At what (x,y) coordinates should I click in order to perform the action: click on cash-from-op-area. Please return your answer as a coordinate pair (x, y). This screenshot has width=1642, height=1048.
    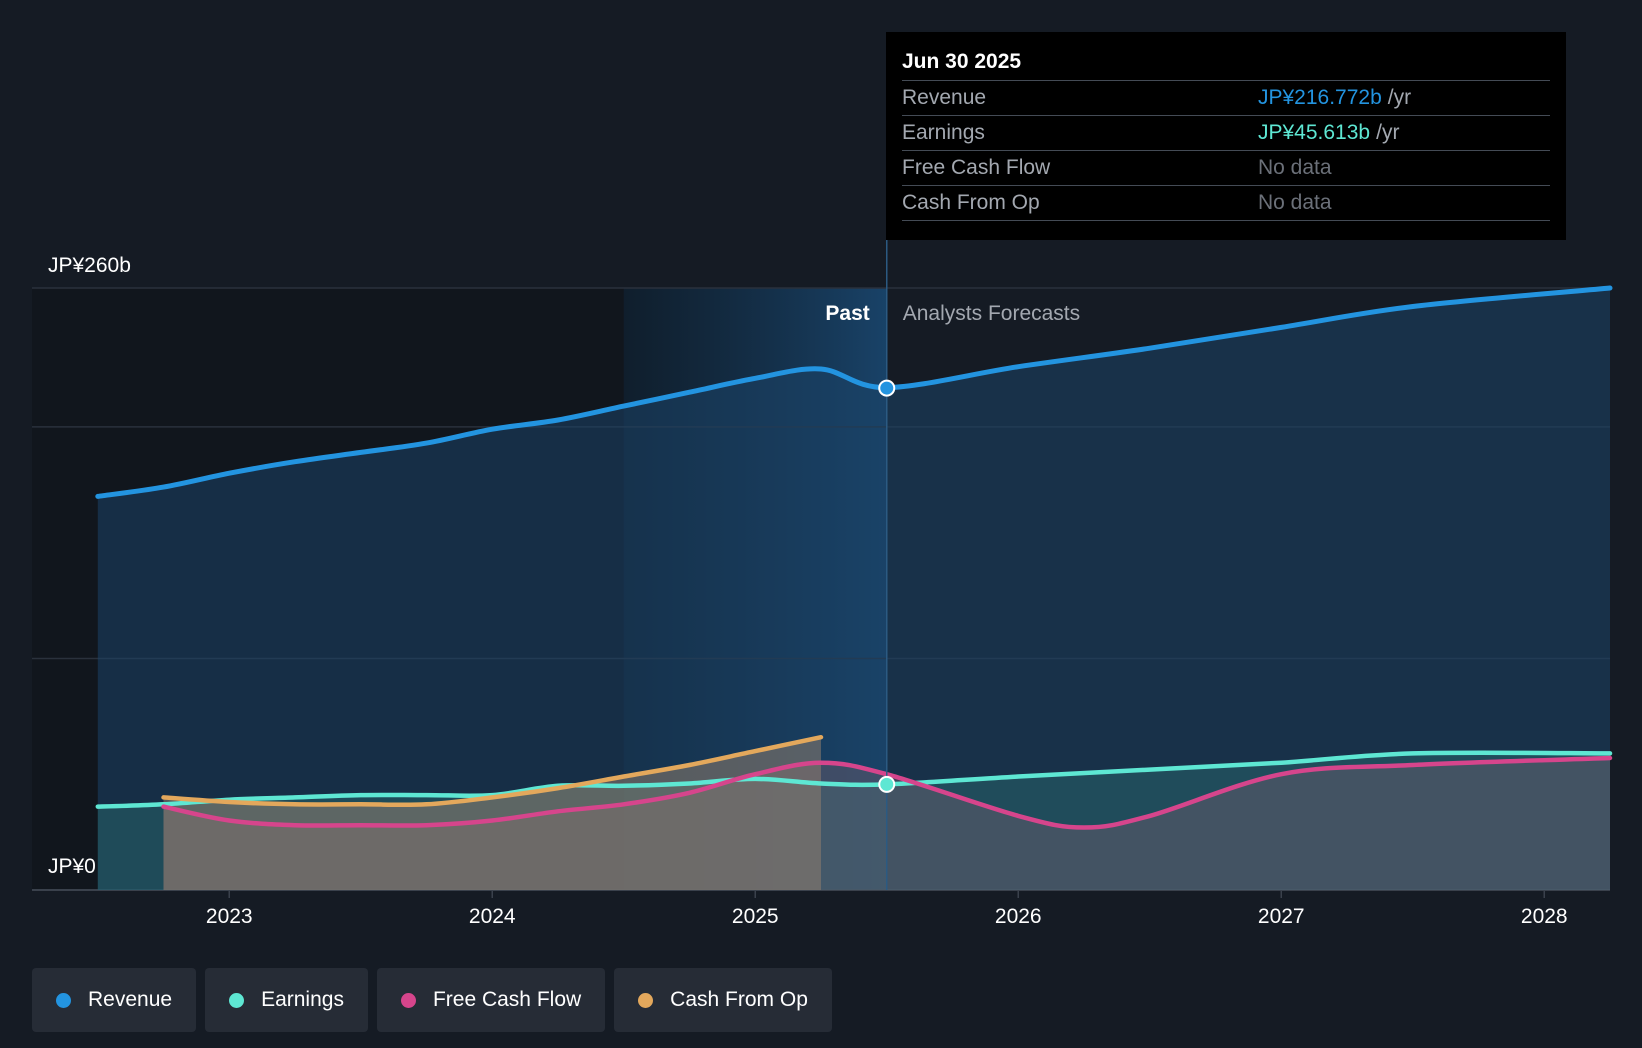
    Looking at the image, I should click on (492, 813).